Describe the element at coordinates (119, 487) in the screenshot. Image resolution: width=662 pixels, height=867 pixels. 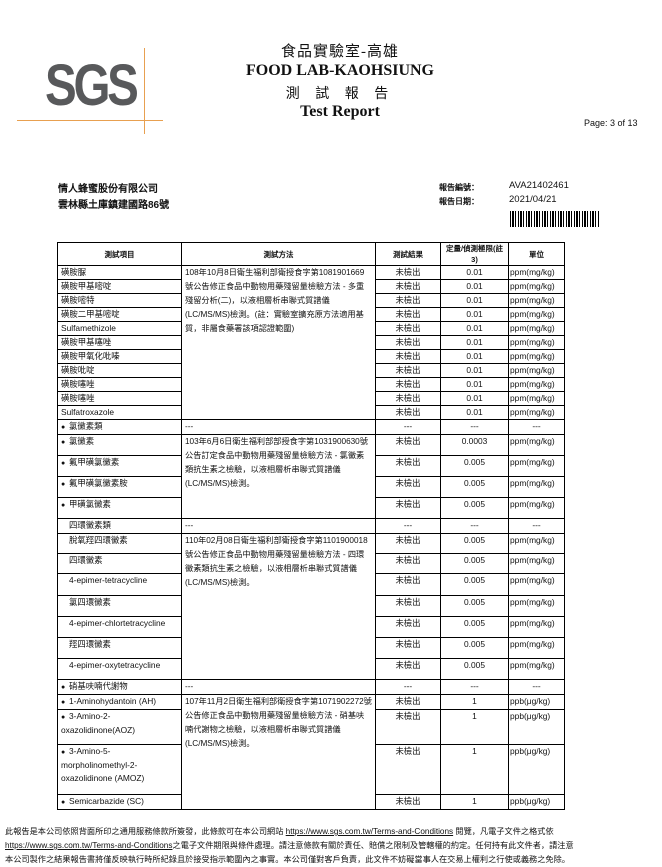
I see `test-item: ● 氟甲磺氯黴素胺` at that location.